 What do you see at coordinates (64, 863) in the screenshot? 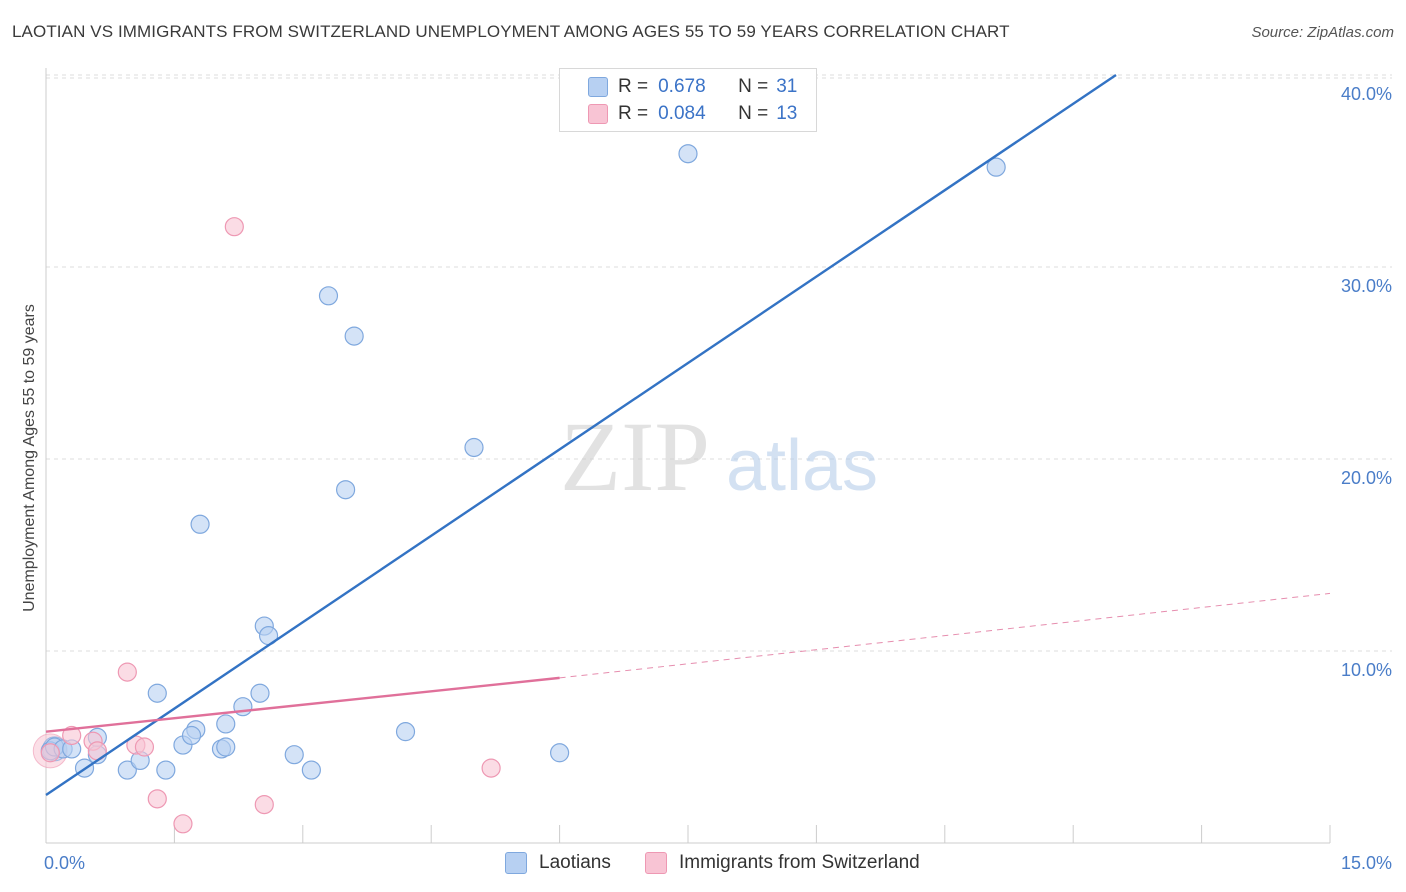
I see `x-tick-label-min: 0.0%` at bounding box center [64, 863].